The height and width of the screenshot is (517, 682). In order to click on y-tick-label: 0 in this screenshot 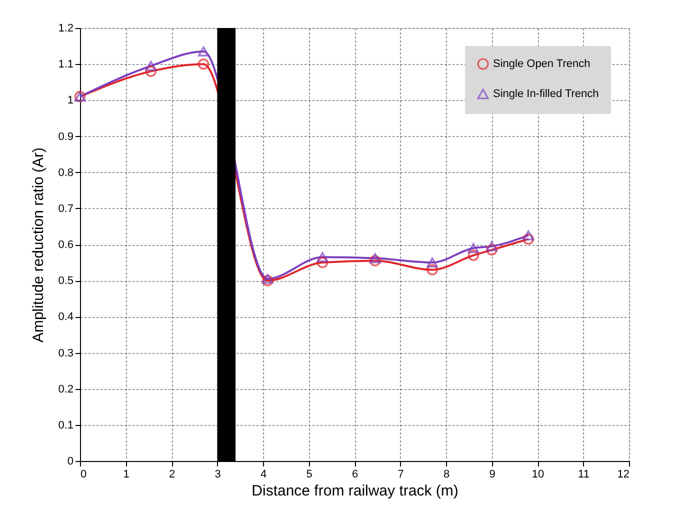, I will do `click(70, 462)`.